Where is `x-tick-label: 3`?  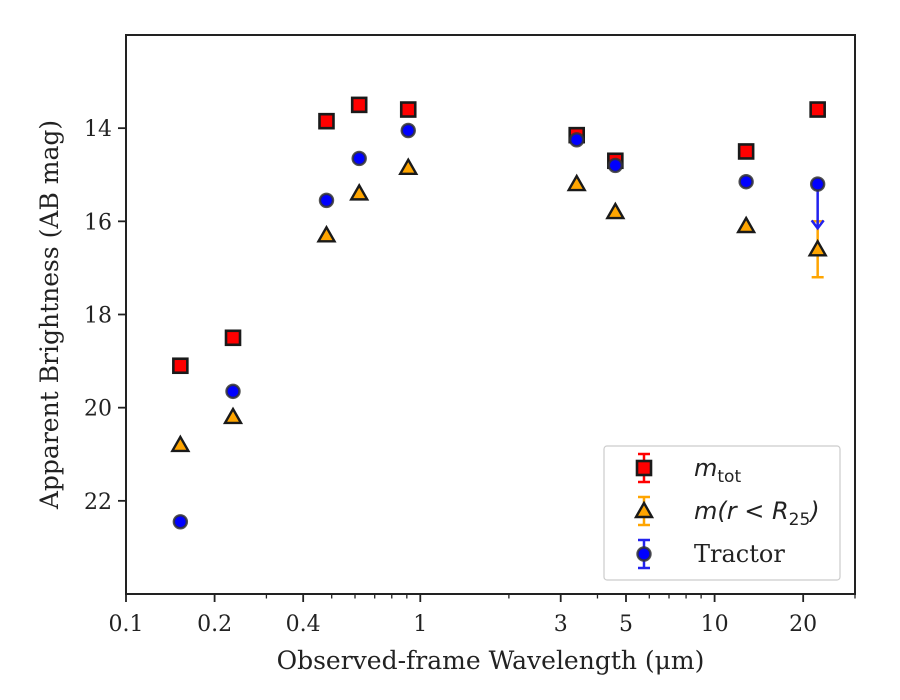 x-tick-label: 3 is located at coordinates (561, 624).